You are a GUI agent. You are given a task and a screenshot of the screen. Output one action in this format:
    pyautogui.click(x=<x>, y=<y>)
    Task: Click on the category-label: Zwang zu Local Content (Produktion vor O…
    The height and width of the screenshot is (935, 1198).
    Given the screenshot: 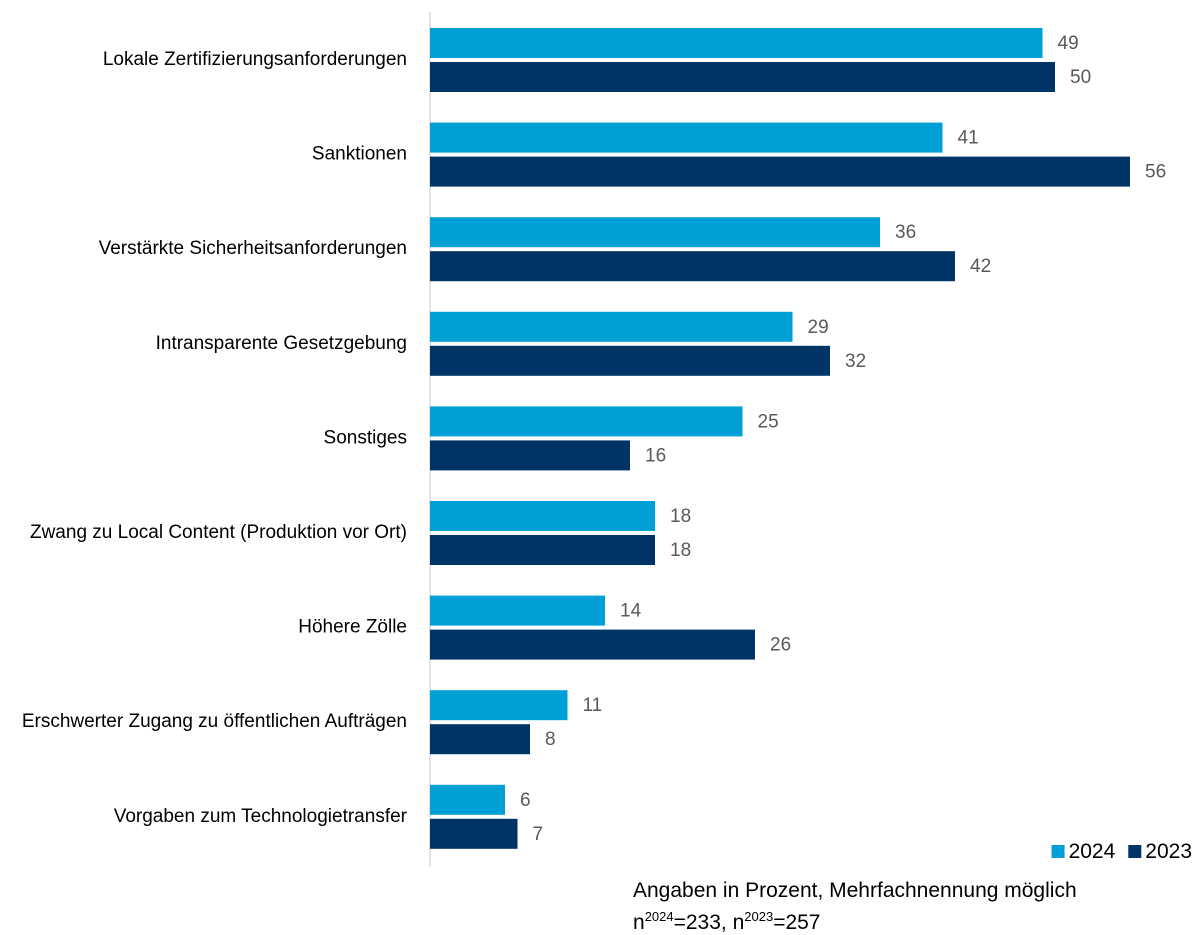 What is the action you would take?
    pyautogui.click(x=218, y=532)
    